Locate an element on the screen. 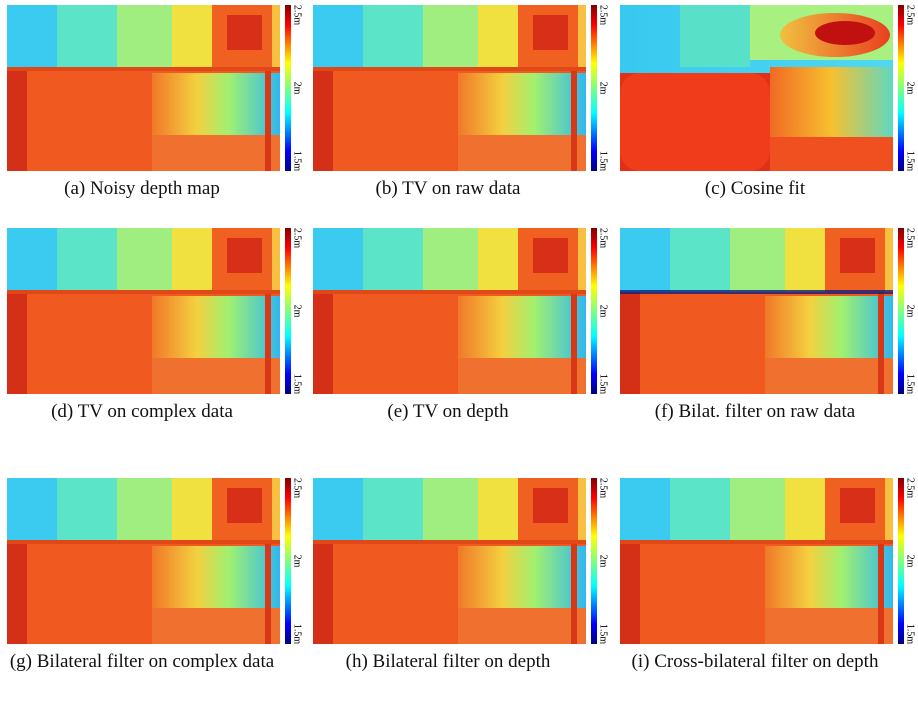 This screenshot has height=704, width=918. caption: (a) Noisy depth map is located at coordinates (142, 188).